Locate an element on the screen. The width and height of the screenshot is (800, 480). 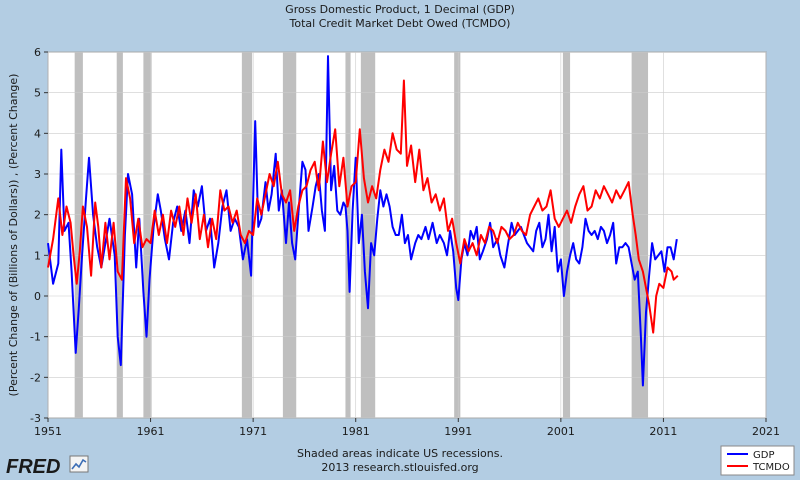
y-tick-label-5: 2 is located at coordinates (37, 215).